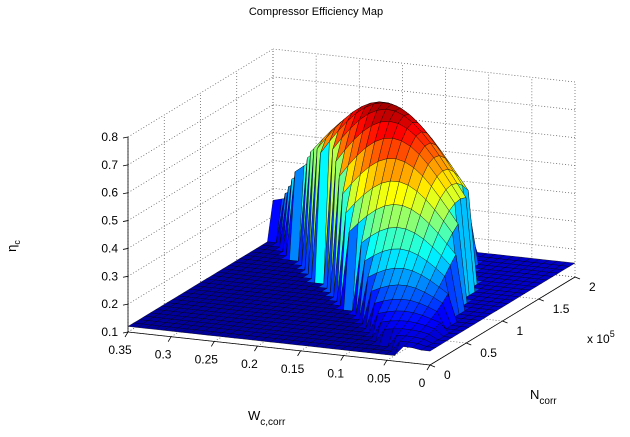 This screenshot has height=437, width=630. I want to click on z-tick-label: 0.7, so click(109, 165).